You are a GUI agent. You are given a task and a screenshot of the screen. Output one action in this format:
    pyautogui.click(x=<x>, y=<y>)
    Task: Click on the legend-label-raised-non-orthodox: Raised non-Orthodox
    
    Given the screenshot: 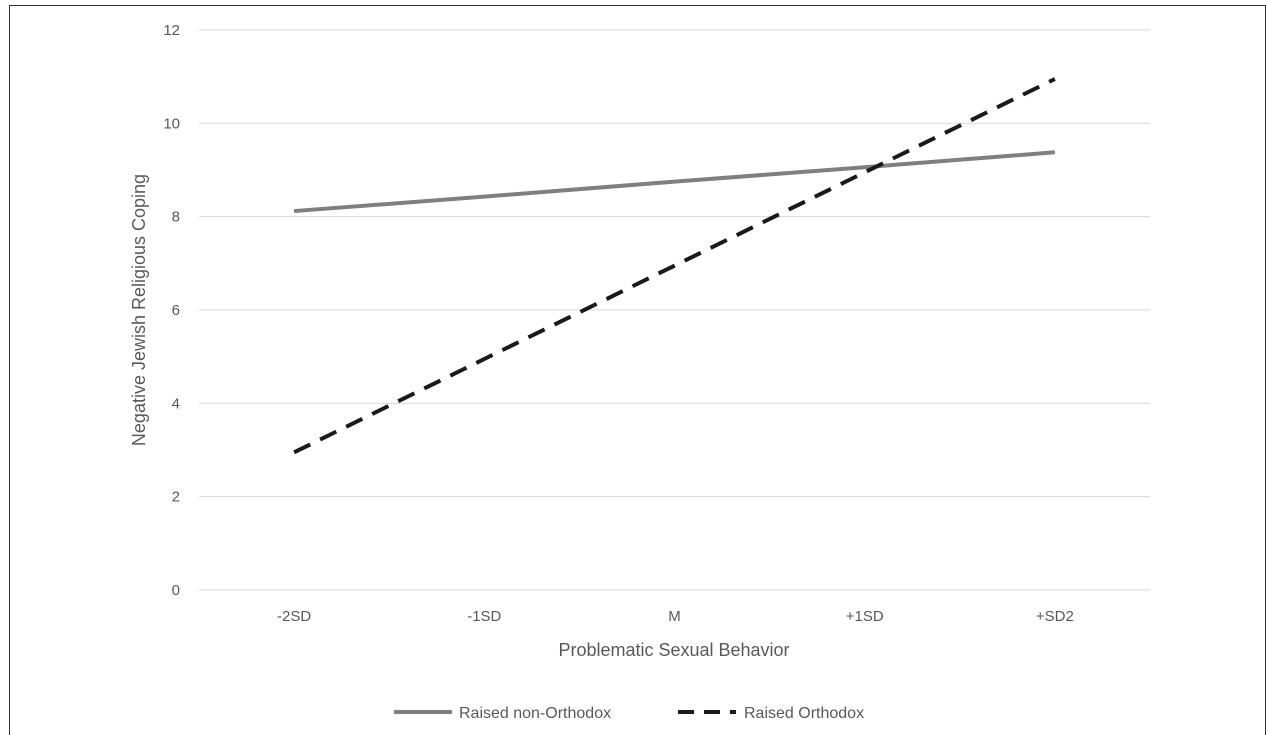 What is the action you would take?
    pyautogui.click(x=535, y=713)
    